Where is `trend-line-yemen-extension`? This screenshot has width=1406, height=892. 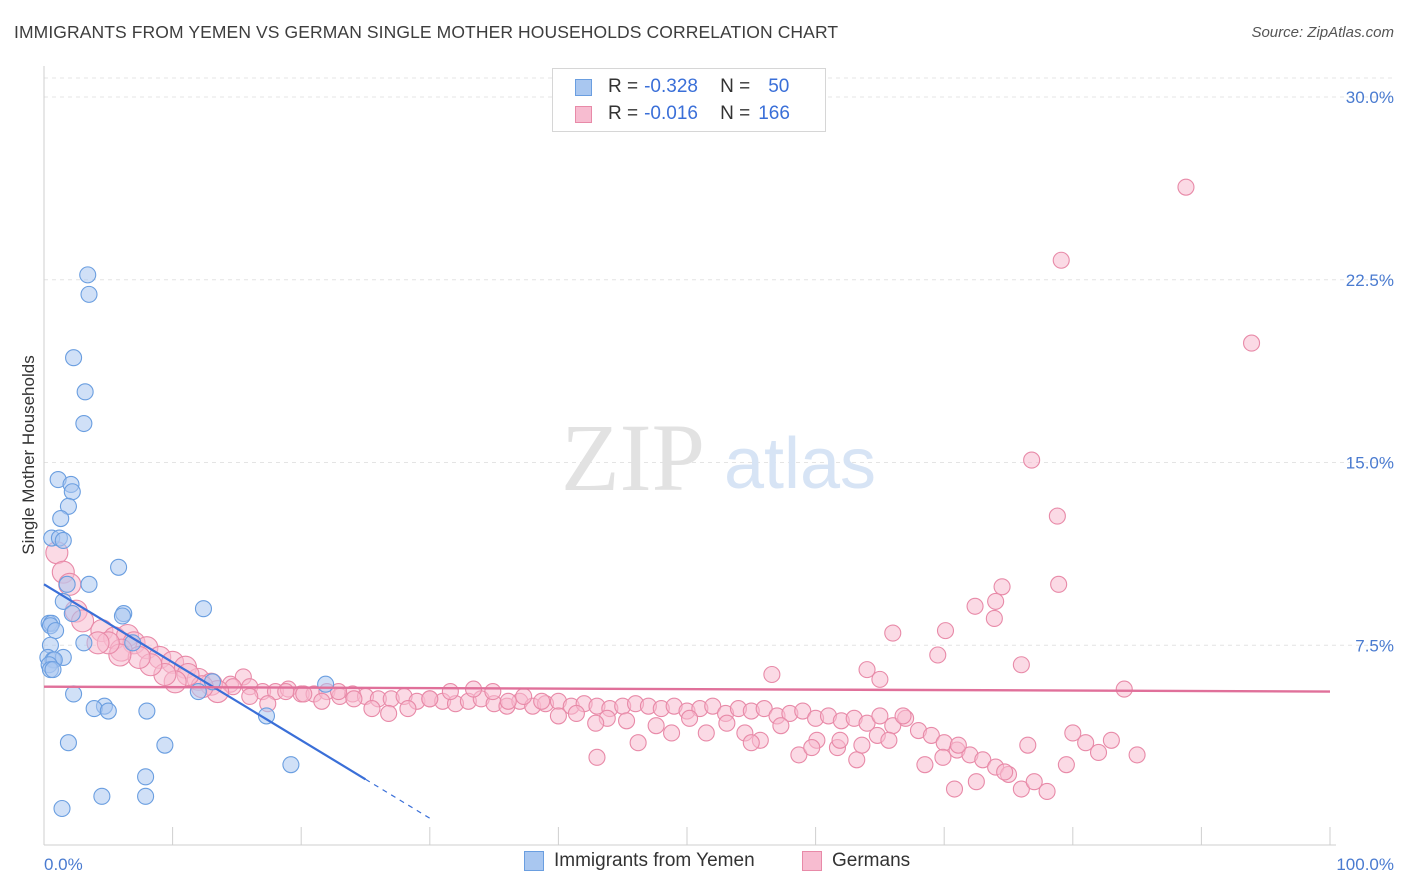
trend-line-yemen-extension is located at coordinates (398, 798).